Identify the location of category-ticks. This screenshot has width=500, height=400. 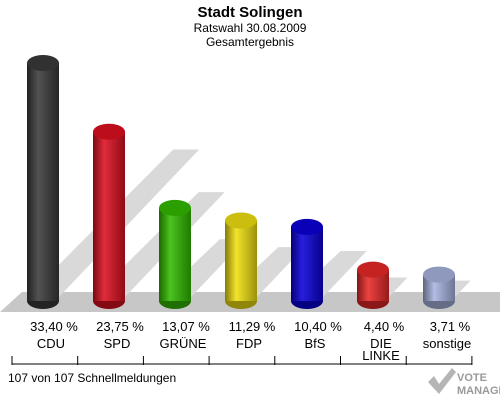
(242, 360).